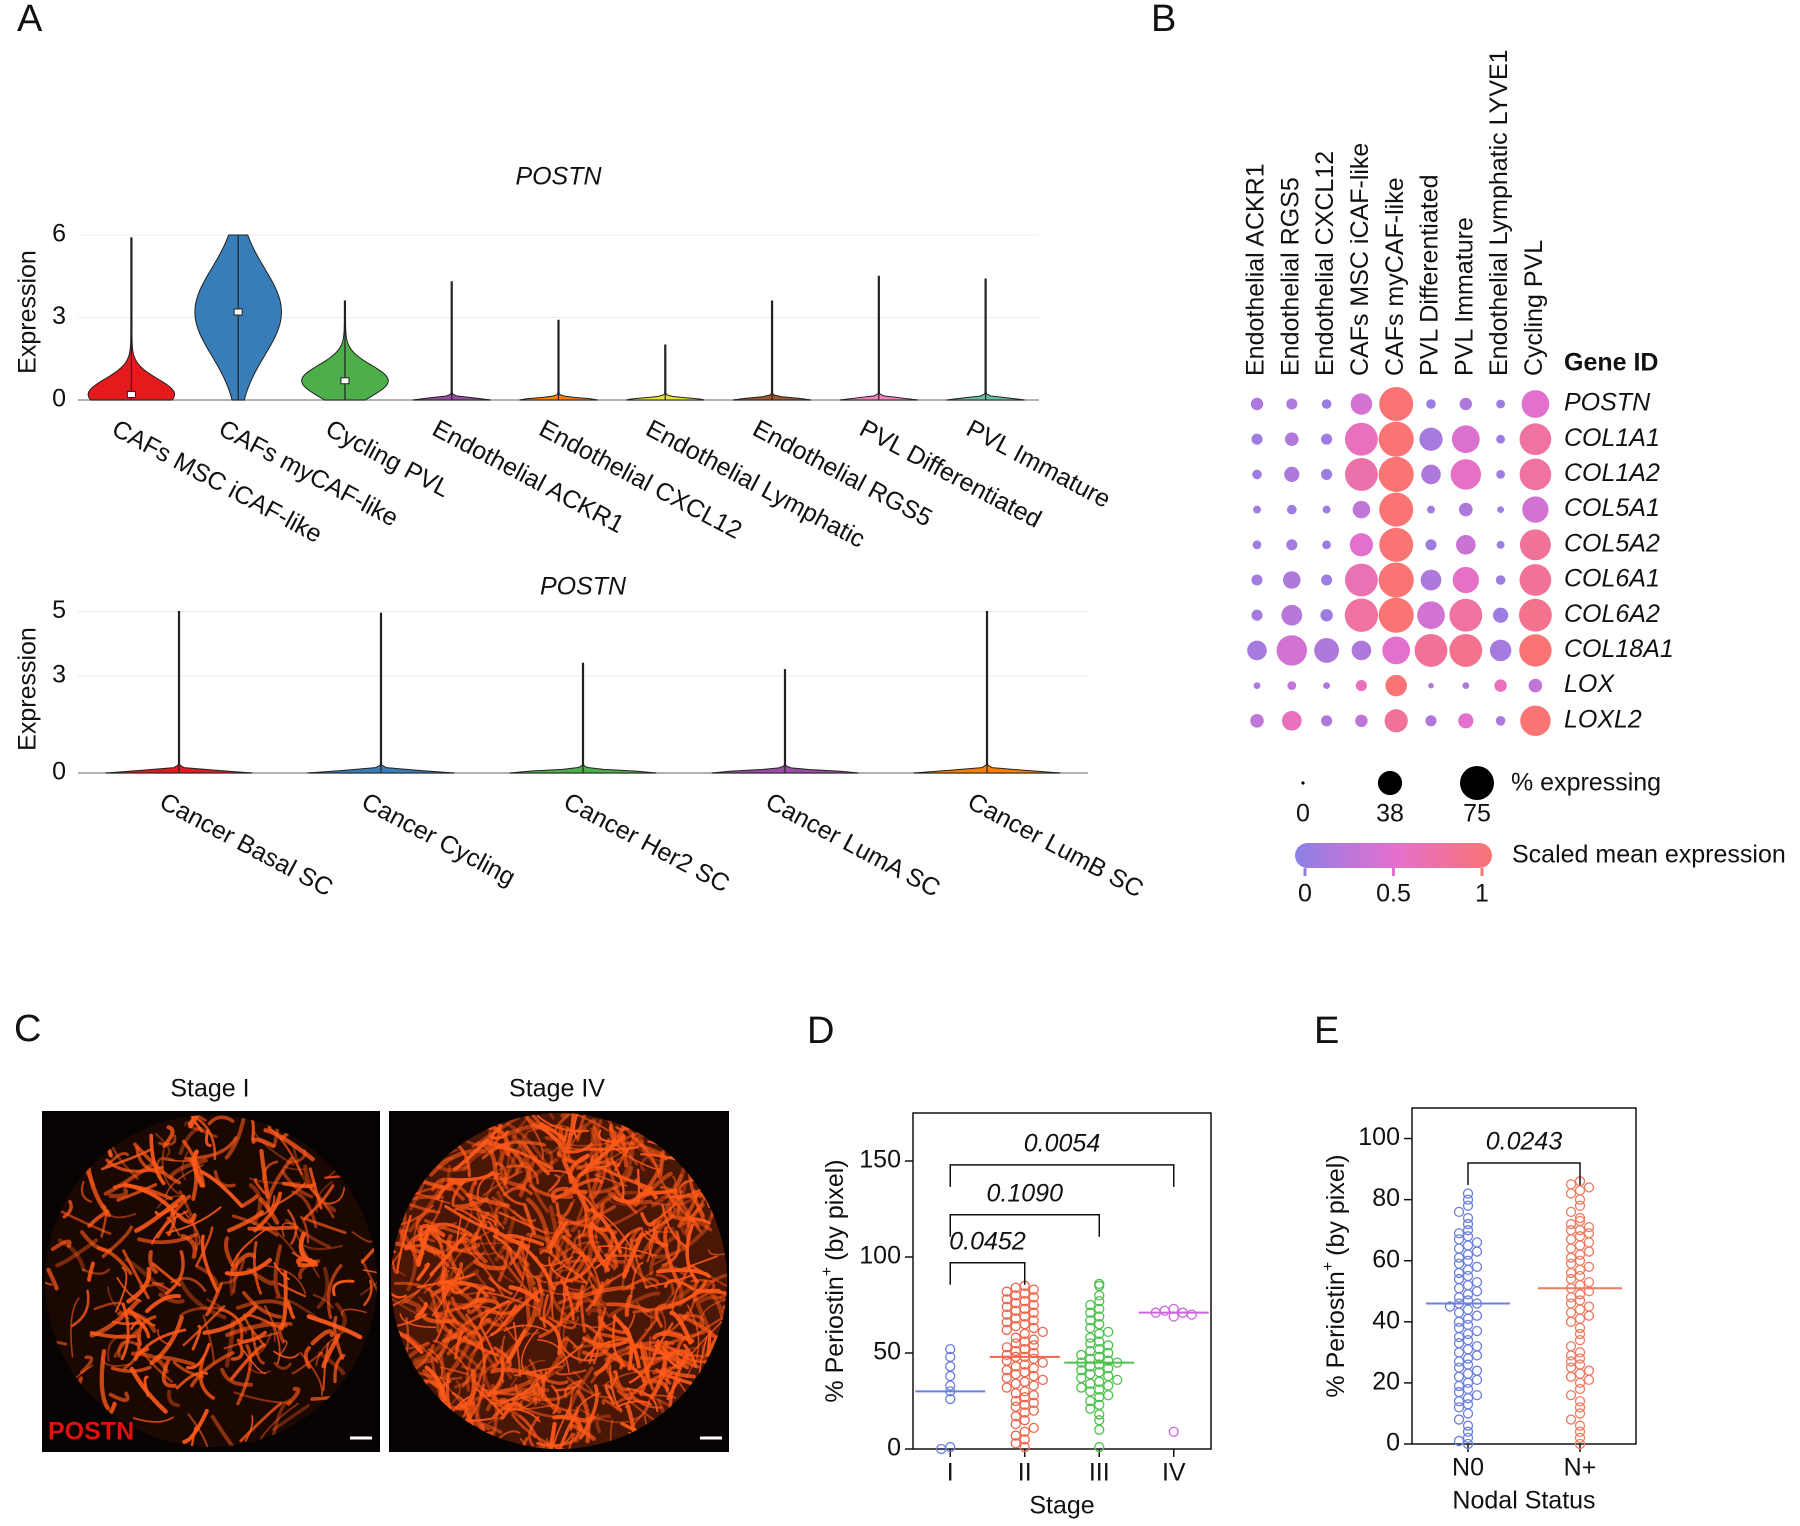 Image resolution: width=1800 pixels, height=1526 pixels. What do you see at coordinates (1612, 473) in the screenshot?
I see `row-label: COL1A2` at bounding box center [1612, 473].